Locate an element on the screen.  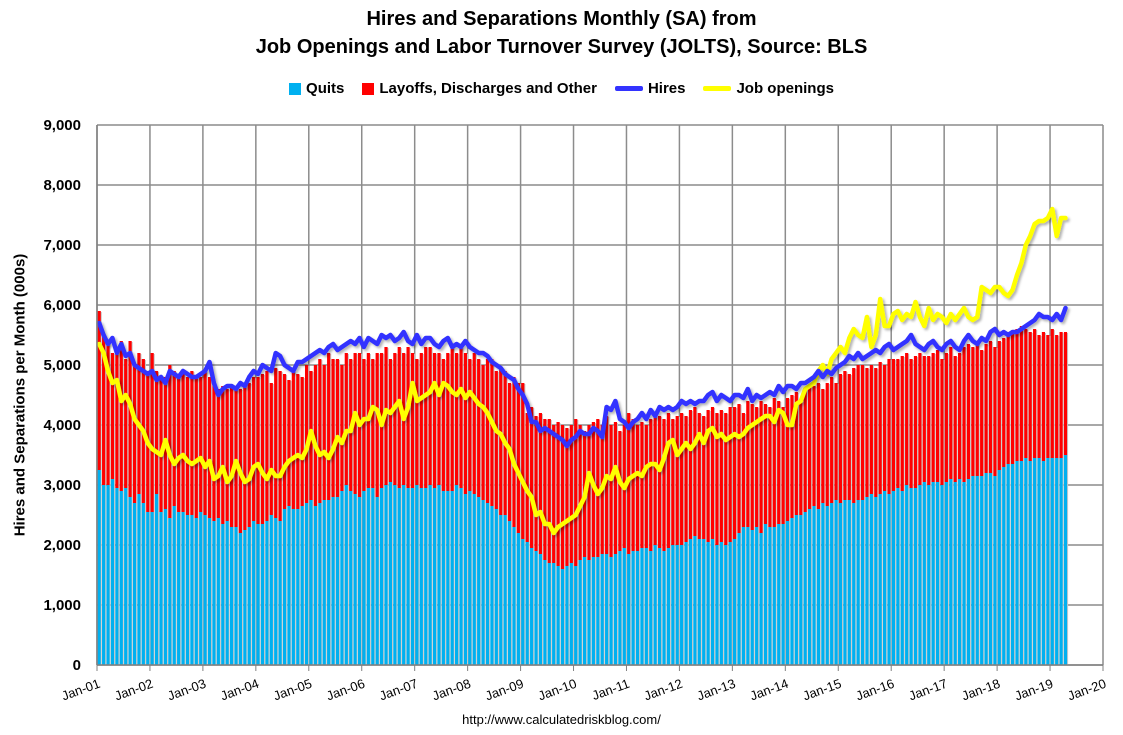
legend-swatch-quits is located at coordinates (295, 88).